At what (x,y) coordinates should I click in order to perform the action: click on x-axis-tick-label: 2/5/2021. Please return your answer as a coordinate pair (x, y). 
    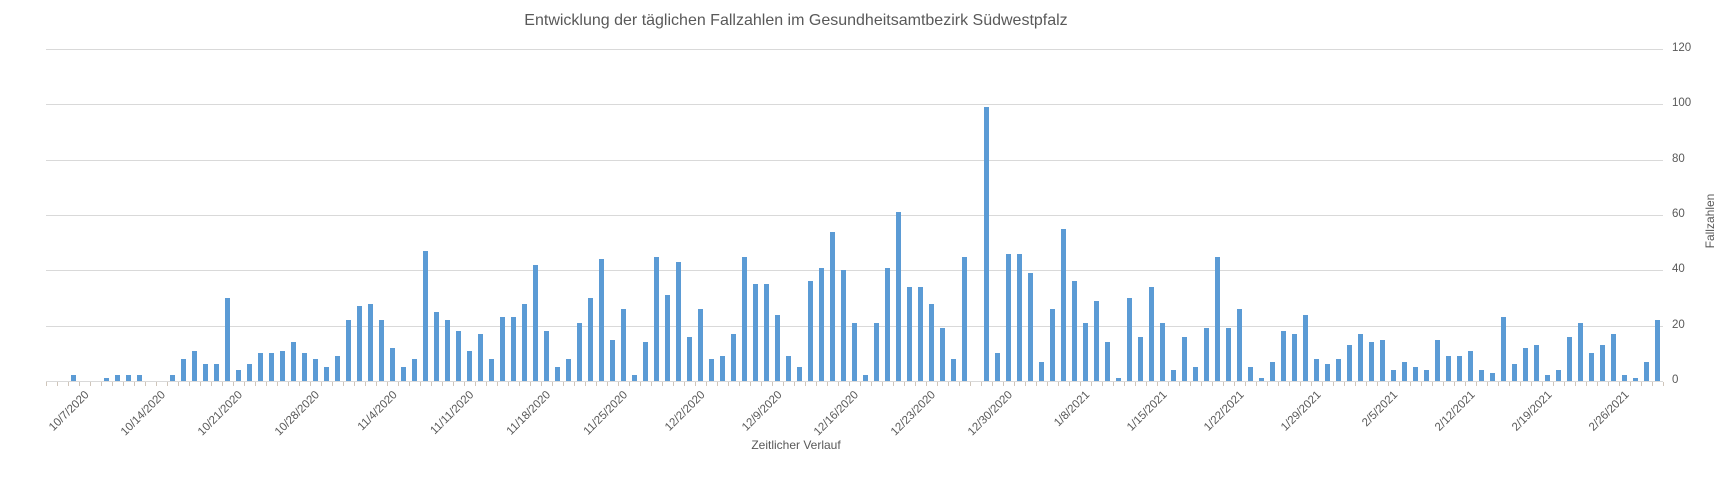
    Looking at the image, I should click on (1380, 409).